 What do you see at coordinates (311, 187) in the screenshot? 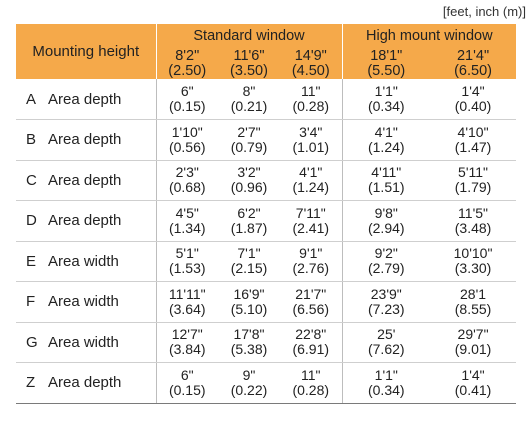
I see `value-metric: (1.24)` at bounding box center [311, 187].